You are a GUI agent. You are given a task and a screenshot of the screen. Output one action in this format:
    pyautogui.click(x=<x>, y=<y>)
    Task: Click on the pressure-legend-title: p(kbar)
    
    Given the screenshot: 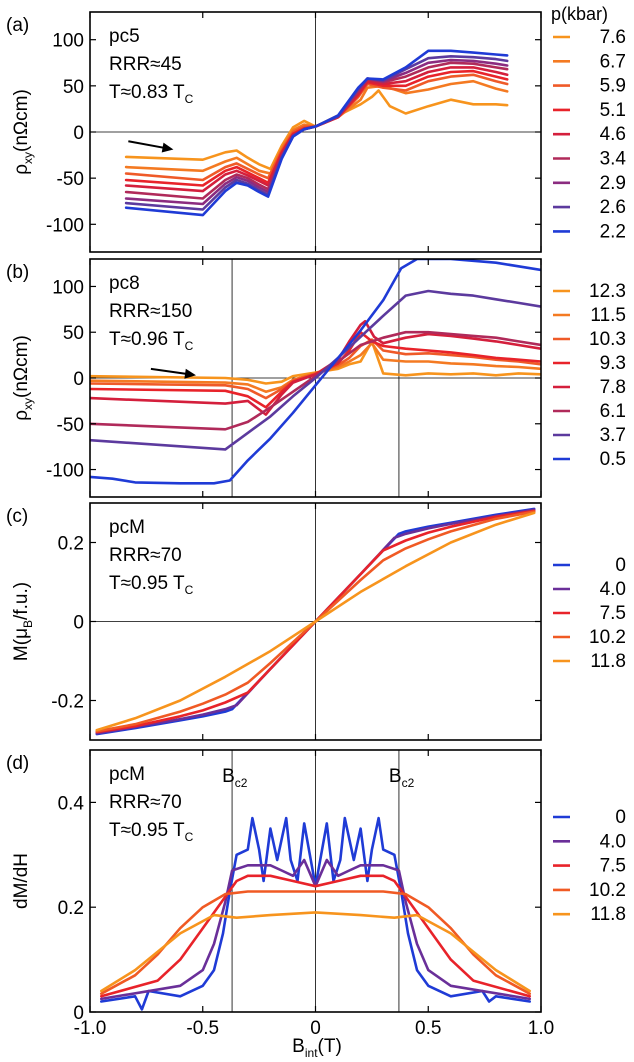 What is the action you would take?
    pyautogui.click(x=579, y=14)
    